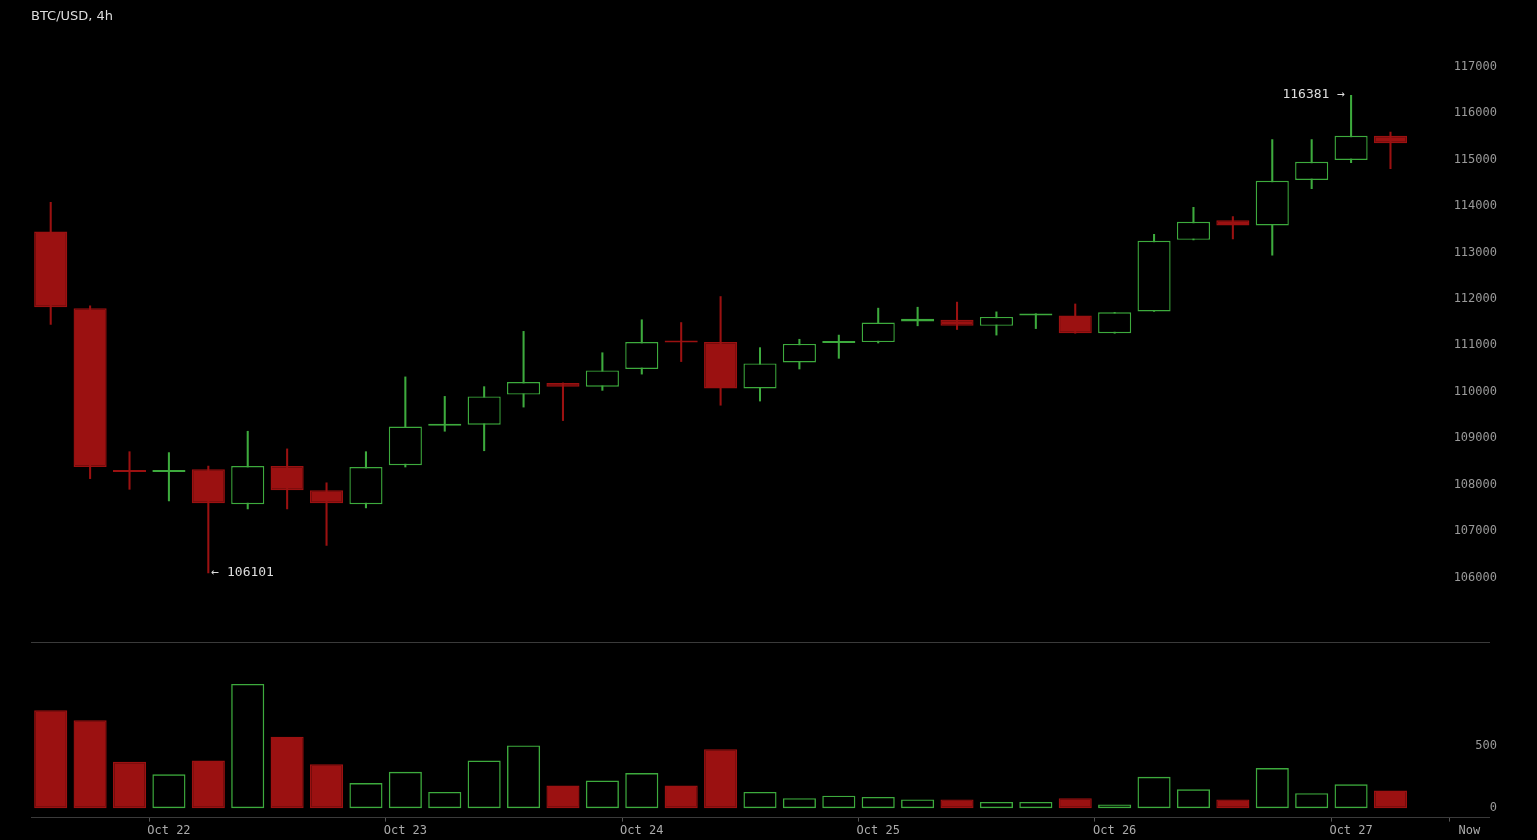 The height and width of the screenshot is (840, 1537). Describe the element at coordinates (1475, 437) in the screenshot. I see `y-tick-label: 109000` at that location.